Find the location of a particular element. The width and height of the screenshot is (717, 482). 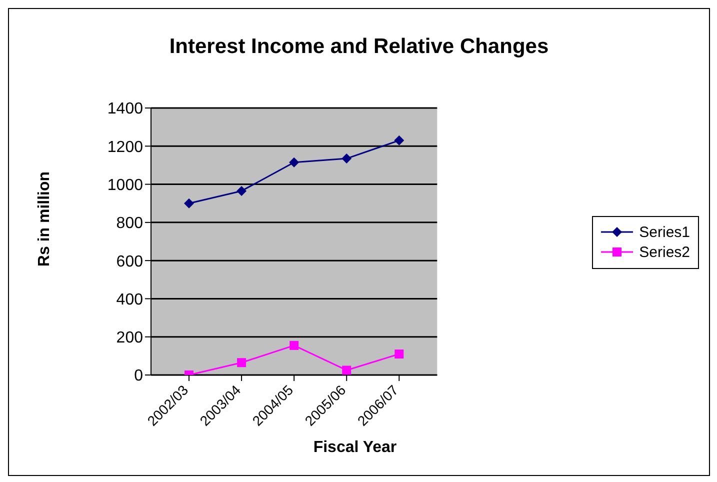

y-tick-label: 1400 is located at coordinates (125, 109).